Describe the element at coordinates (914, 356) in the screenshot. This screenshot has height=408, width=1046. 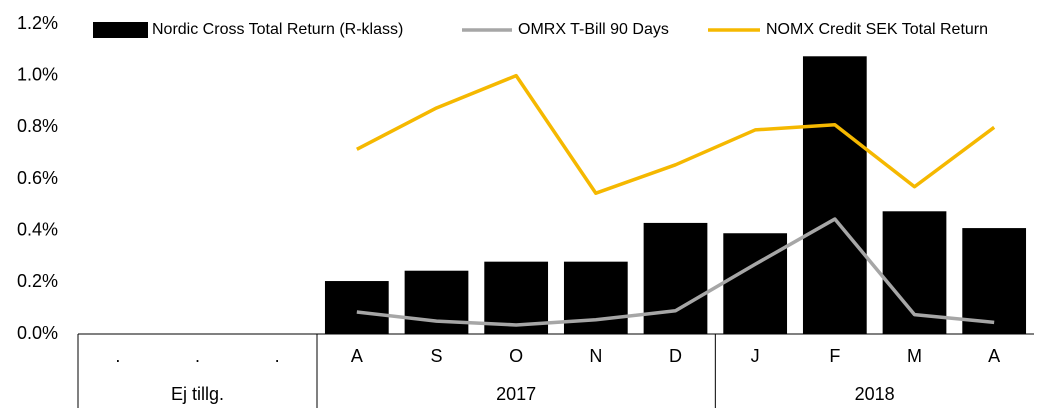
I see `x-tick-label: M` at that location.